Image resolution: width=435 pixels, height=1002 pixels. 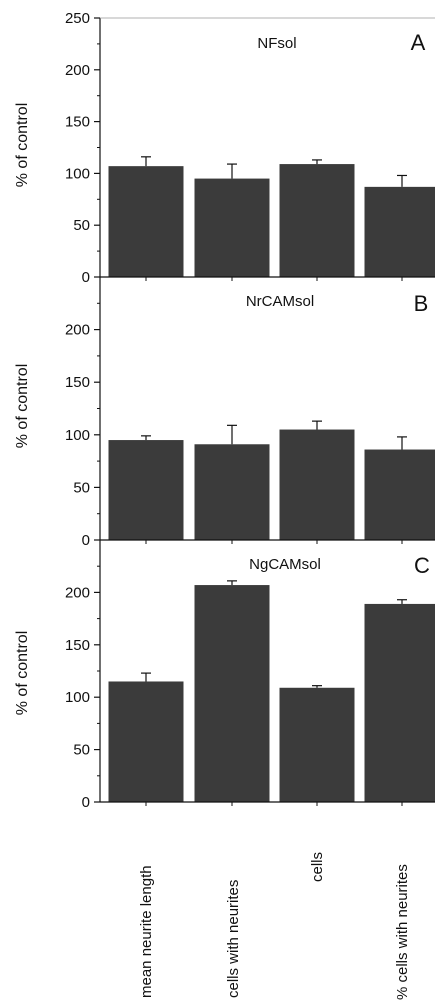 I want to click on y-tick-label-a: 200, so click(x=77, y=70).